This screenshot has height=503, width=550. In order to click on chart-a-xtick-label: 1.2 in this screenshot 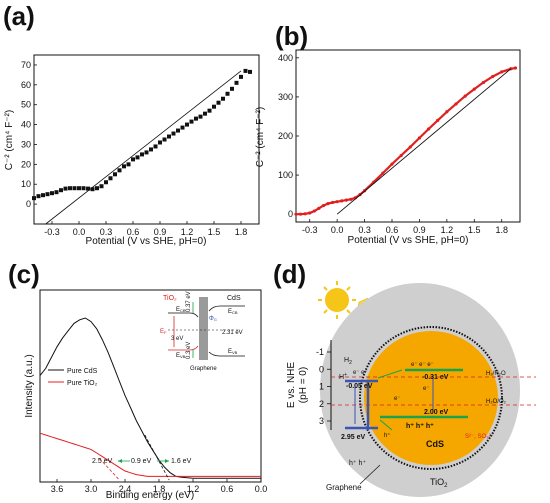, I will do `click(187, 232)`.